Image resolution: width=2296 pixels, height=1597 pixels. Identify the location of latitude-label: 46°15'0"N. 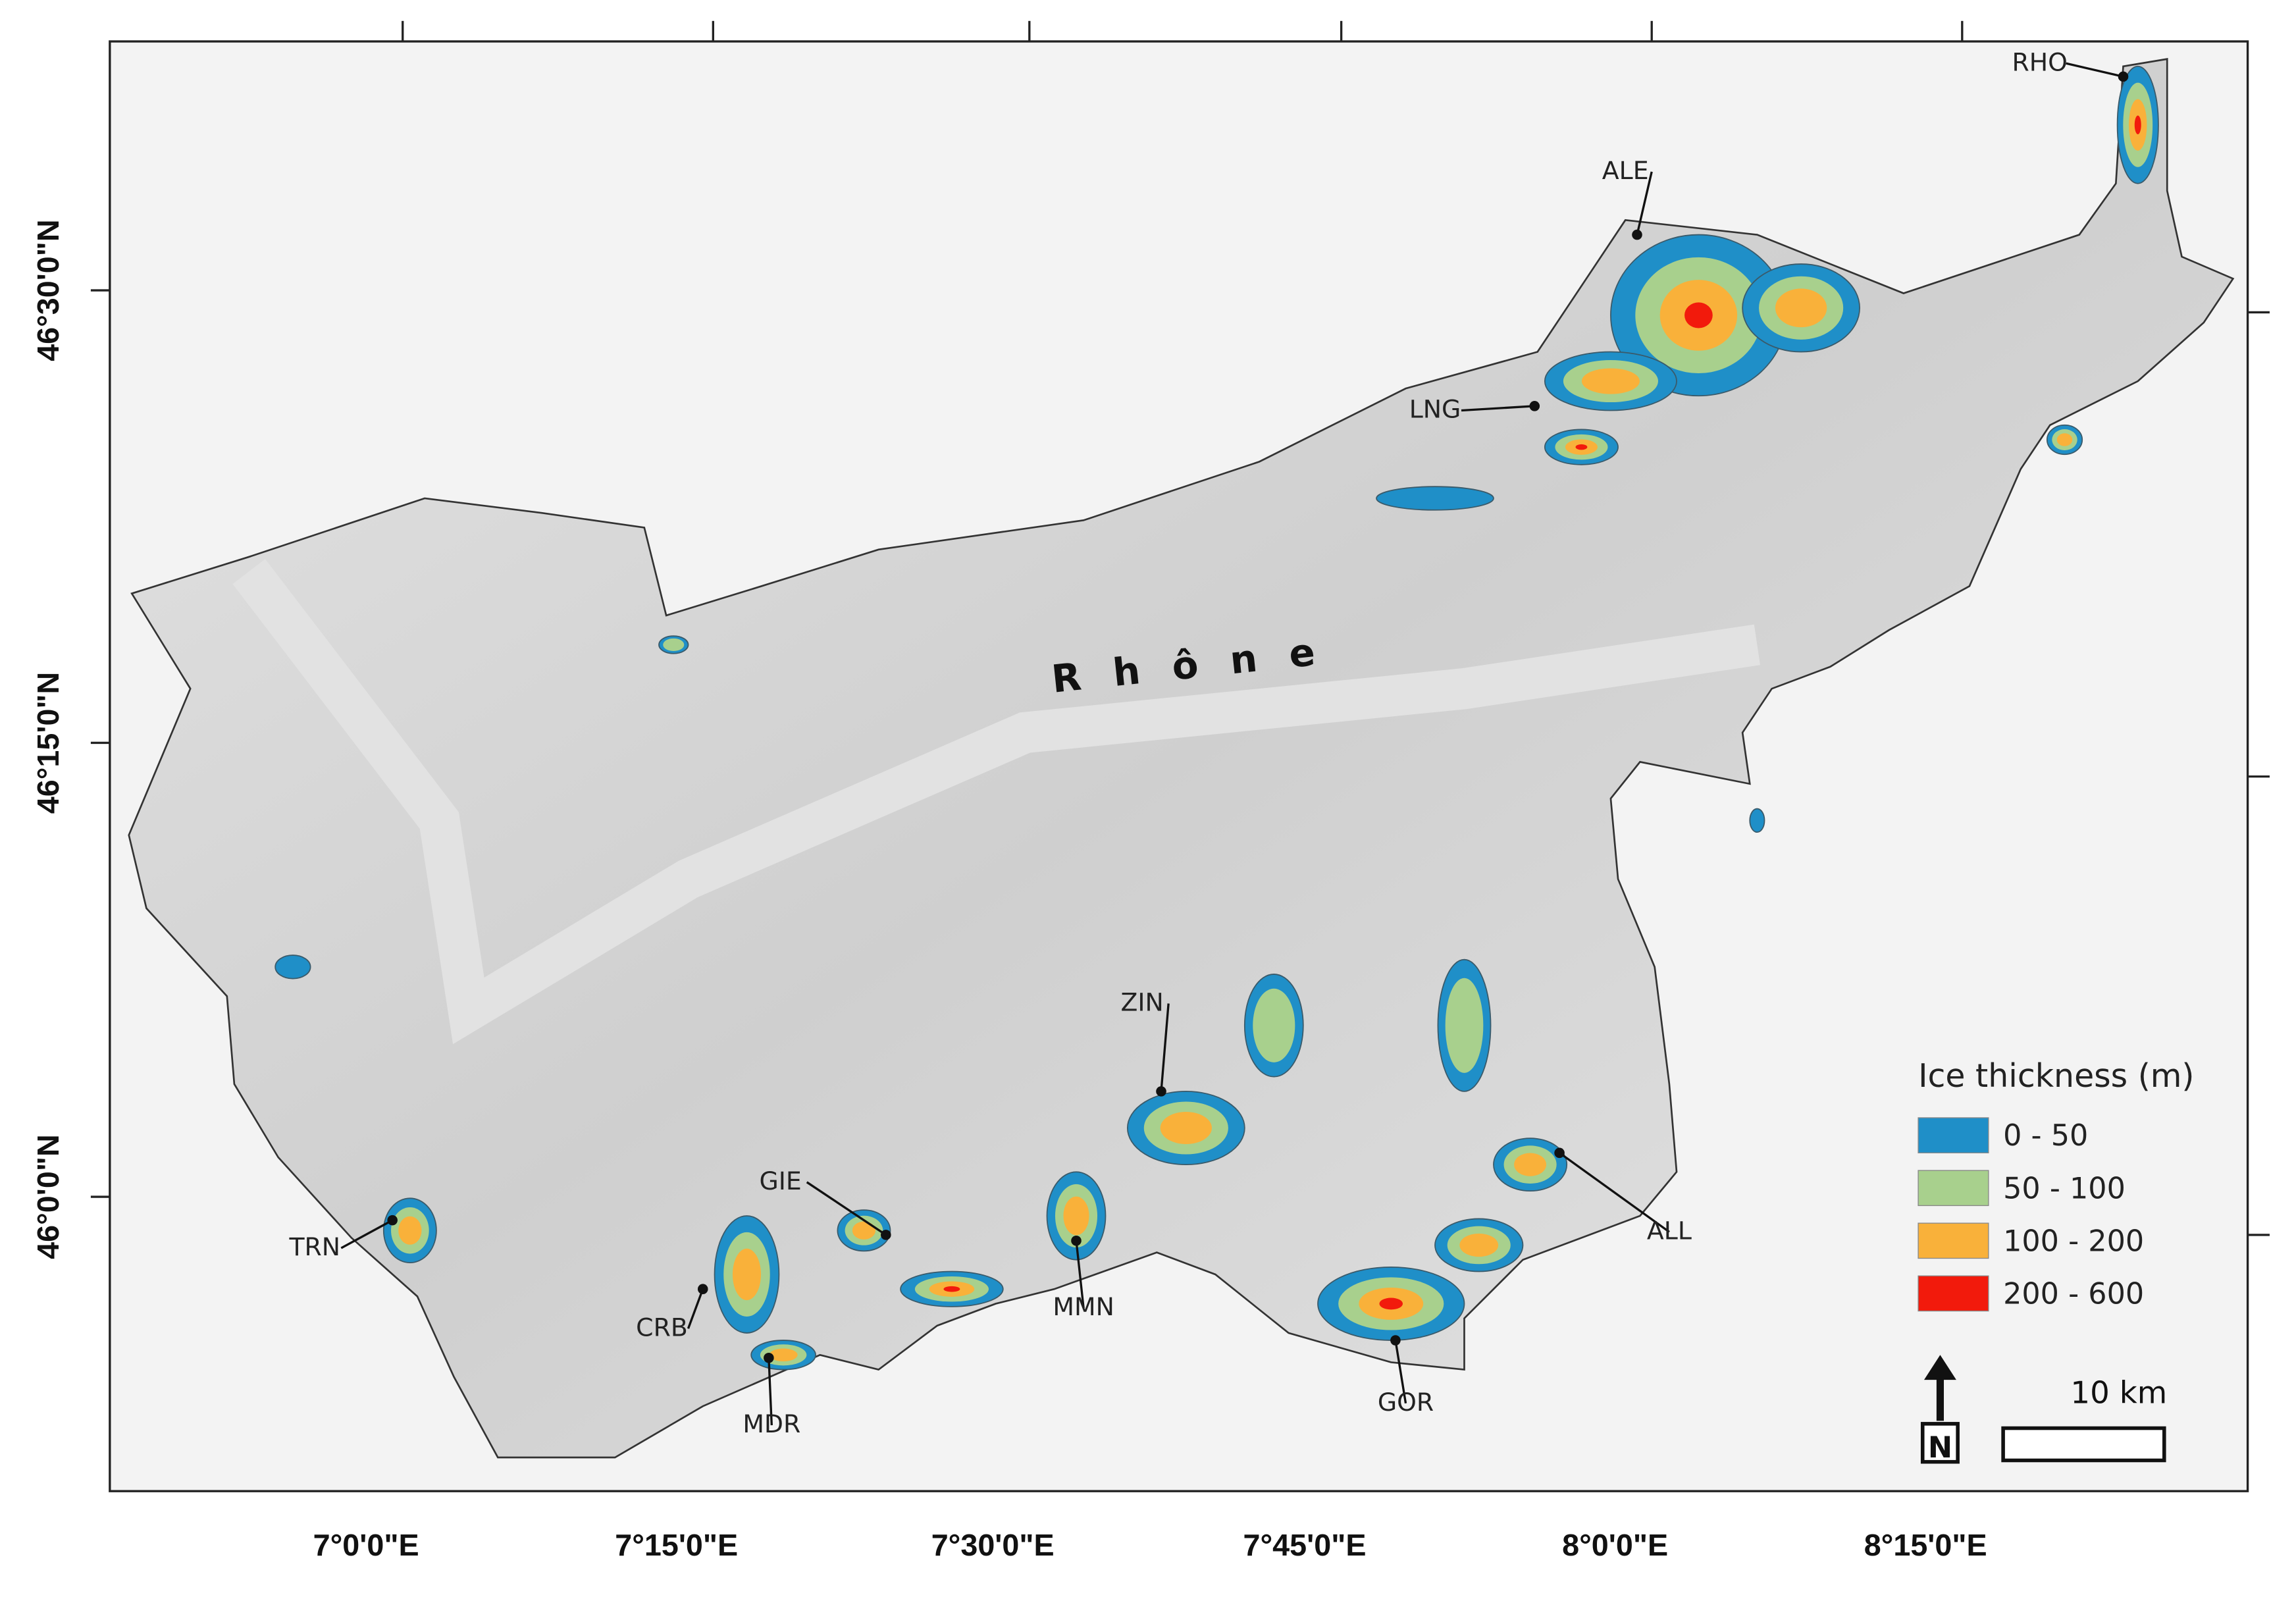
(48, 743).